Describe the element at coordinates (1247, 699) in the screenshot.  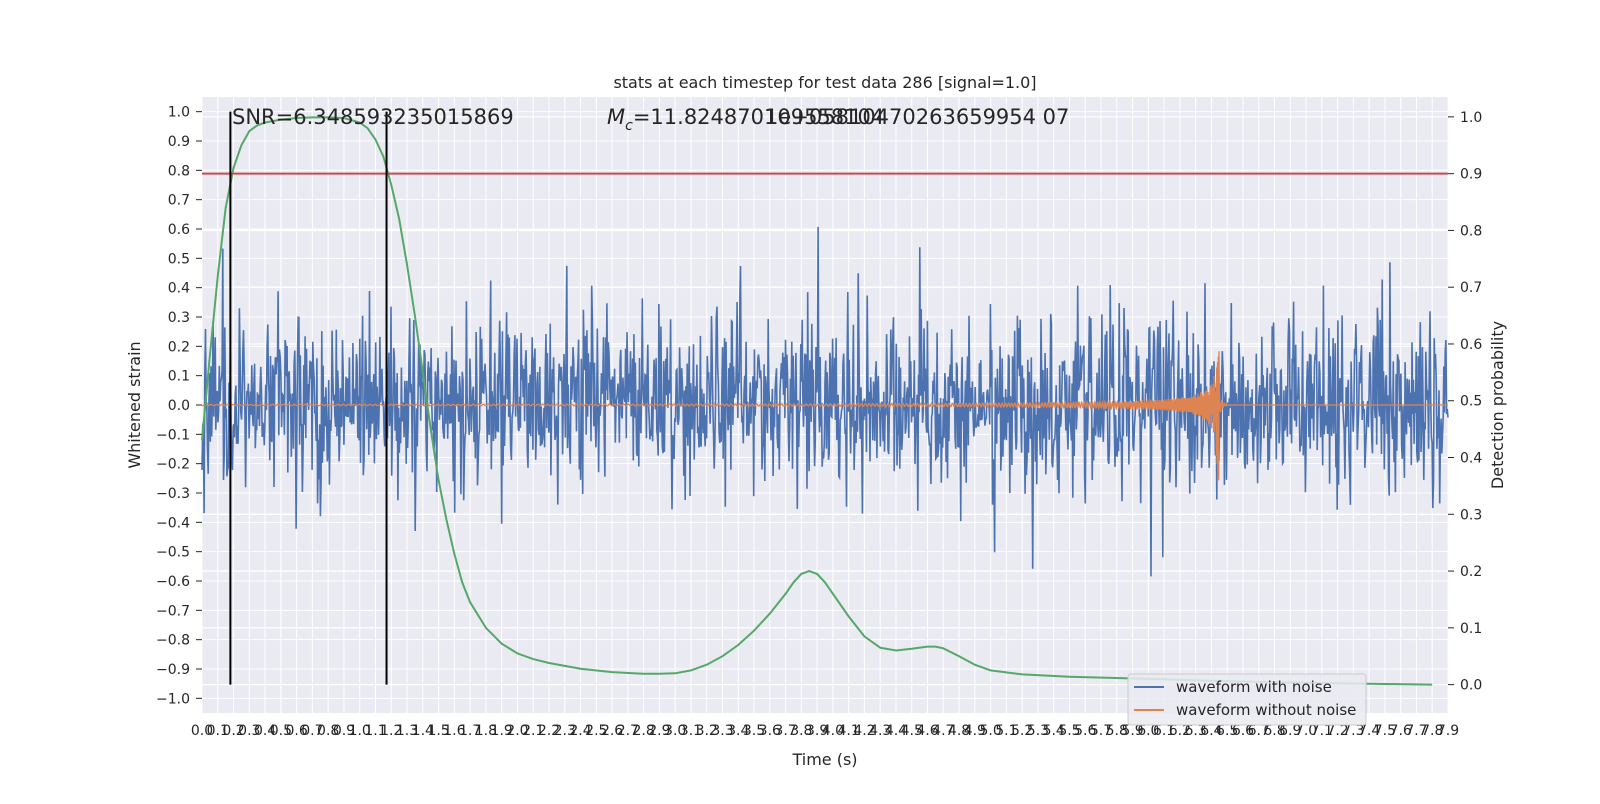
I see `legend-box` at that location.